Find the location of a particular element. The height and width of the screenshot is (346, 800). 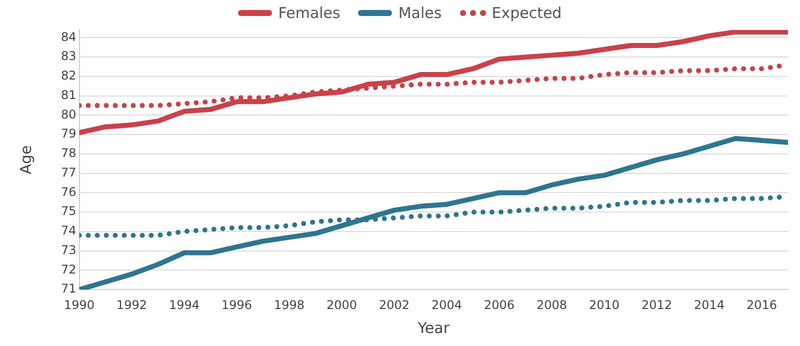

x-tick-label: 2000 is located at coordinates (342, 305).